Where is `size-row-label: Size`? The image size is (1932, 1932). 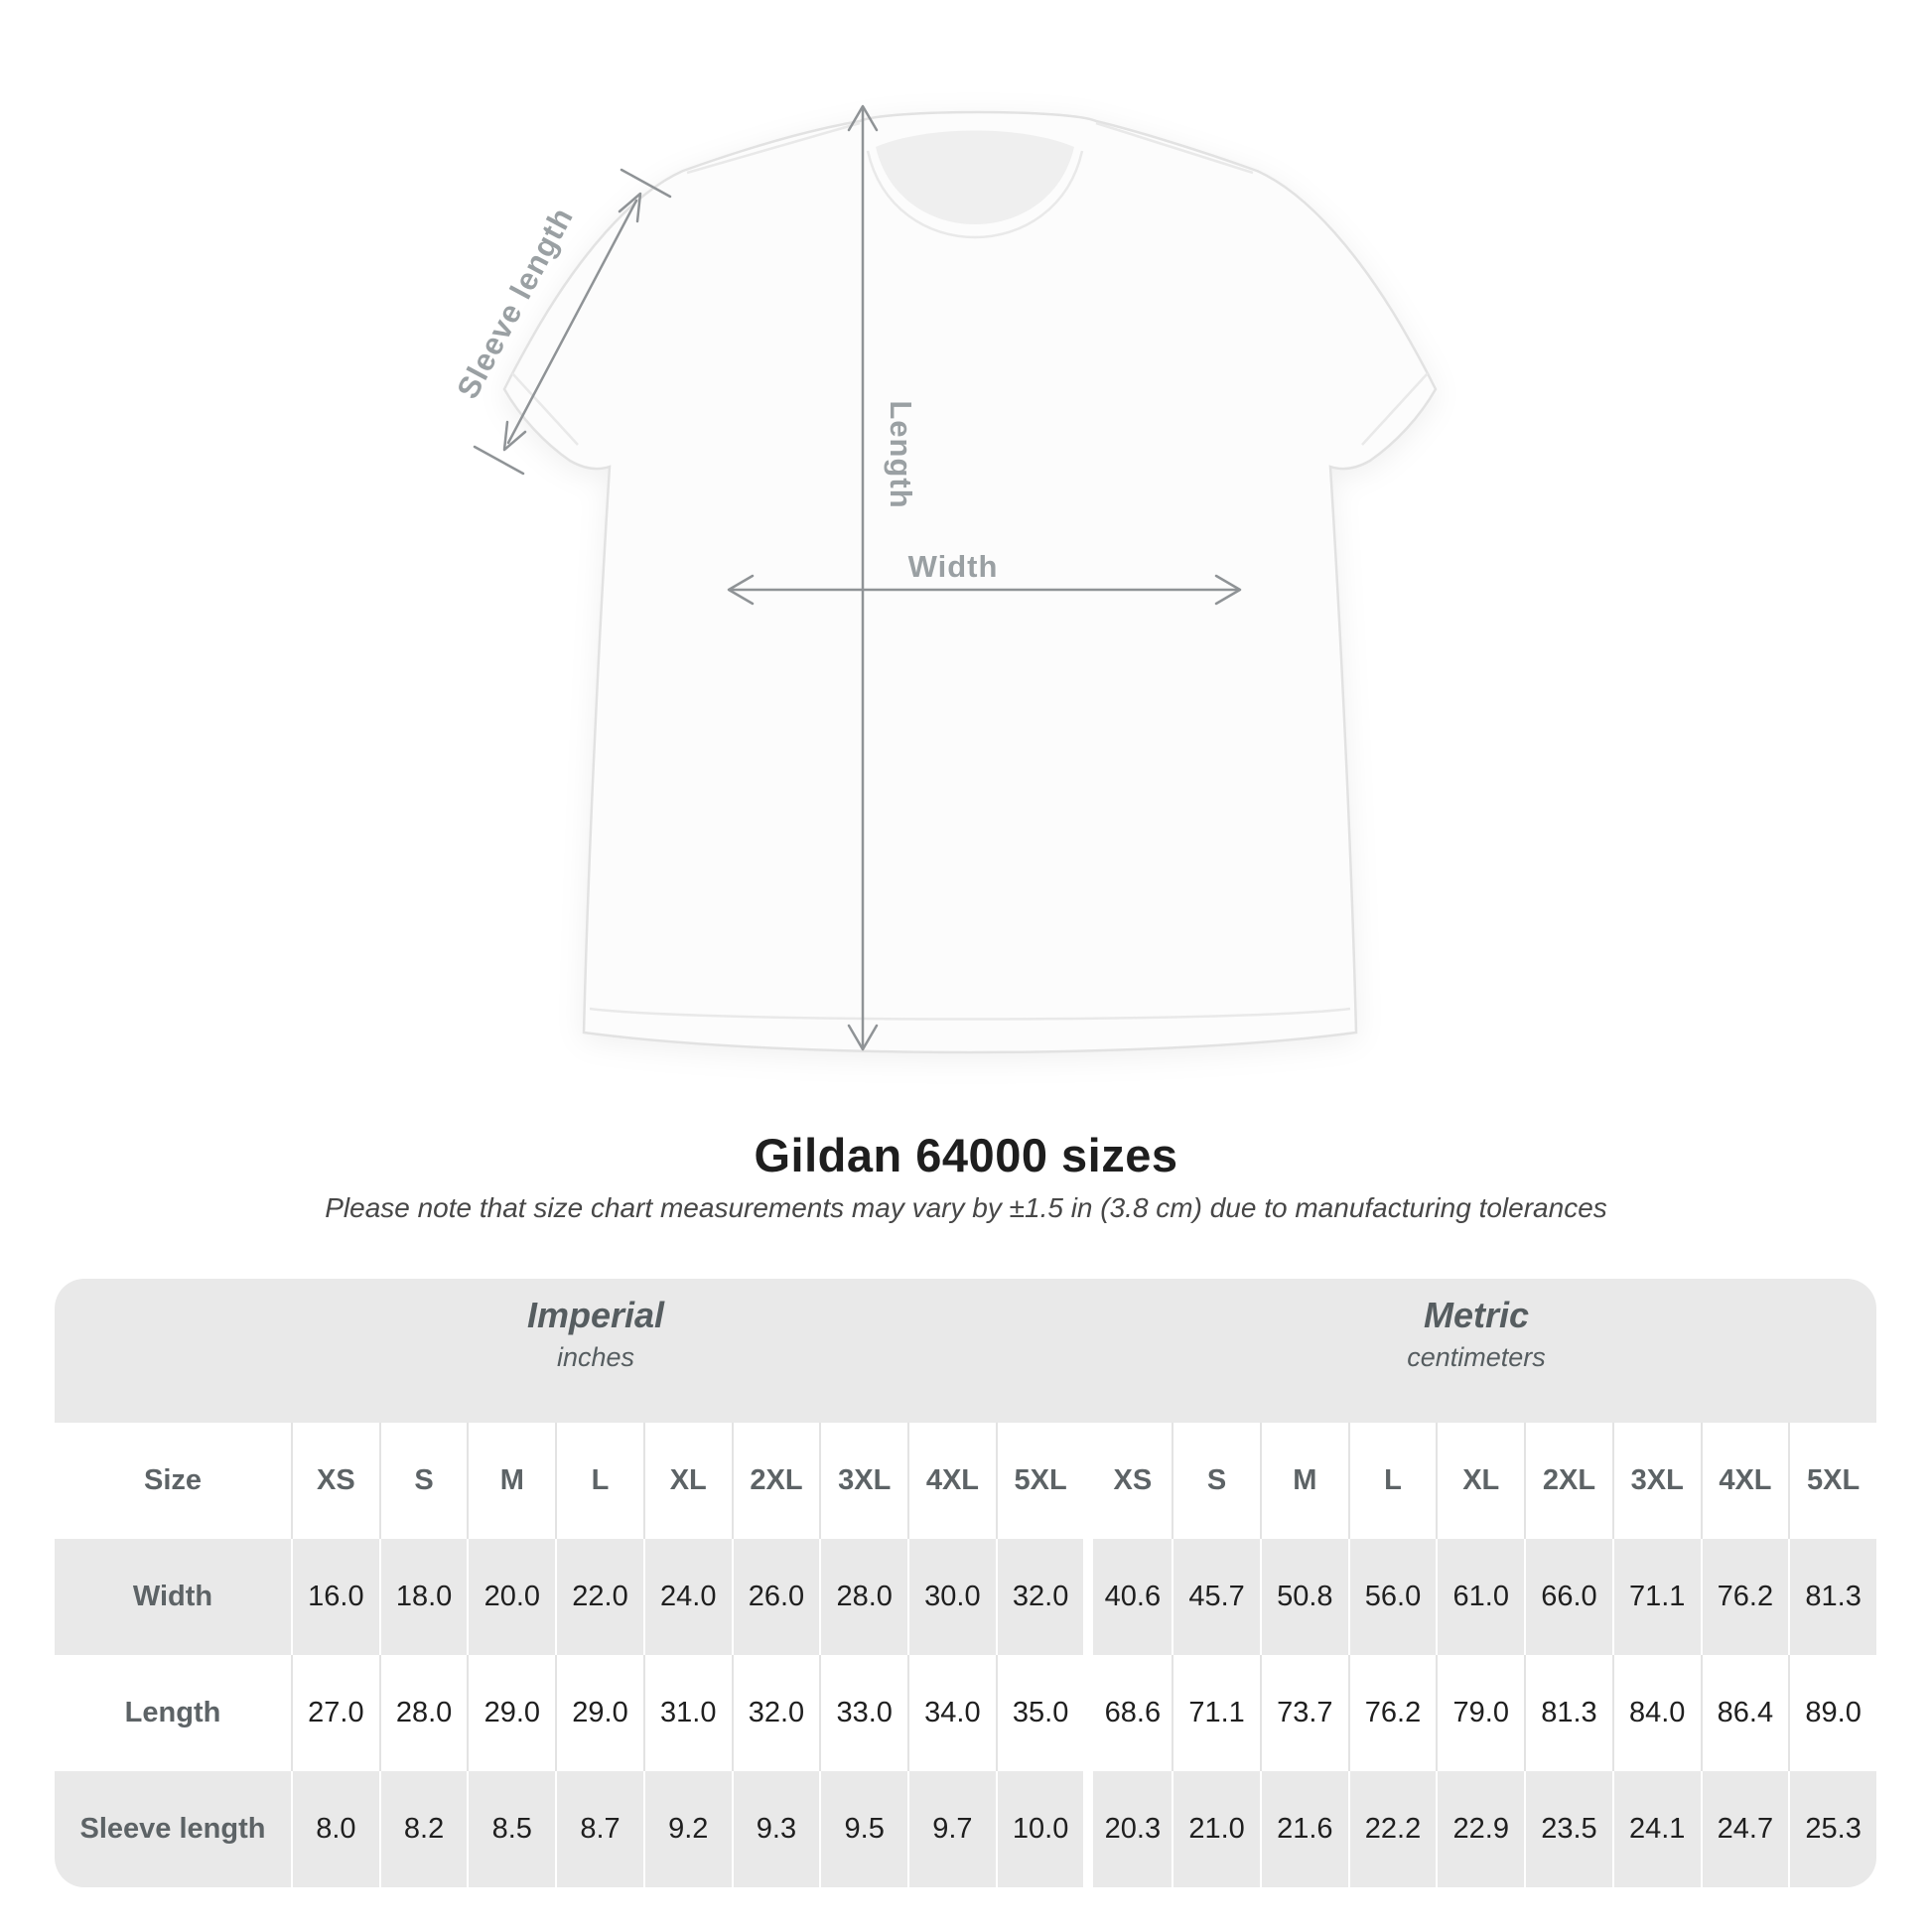
size-row-label: Size is located at coordinates (173, 1480).